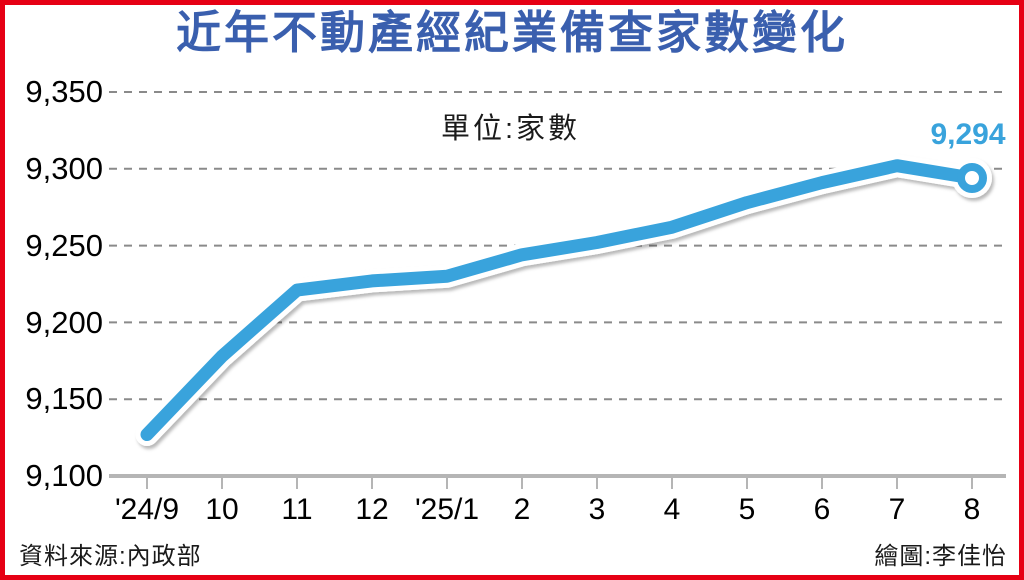 The image size is (1024, 580). I want to click on chart-title: 近年不動產經紀業備查家數變化, so click(511, 32).